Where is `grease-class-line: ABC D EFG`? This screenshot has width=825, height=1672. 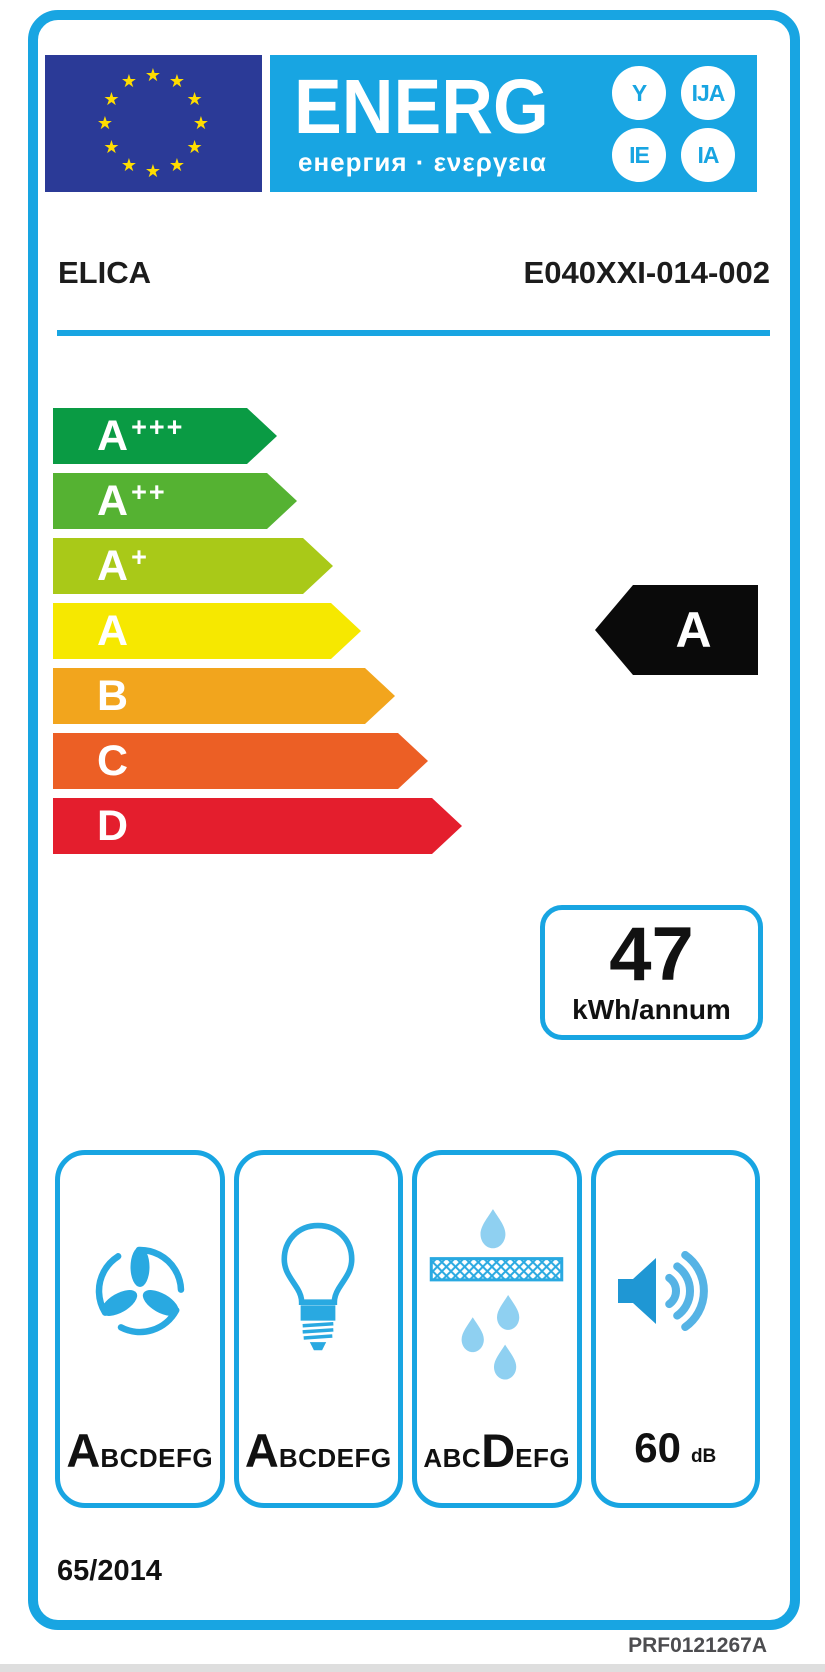 grease-class-line: ABC D EFG is located at coordinates (496, 1453).